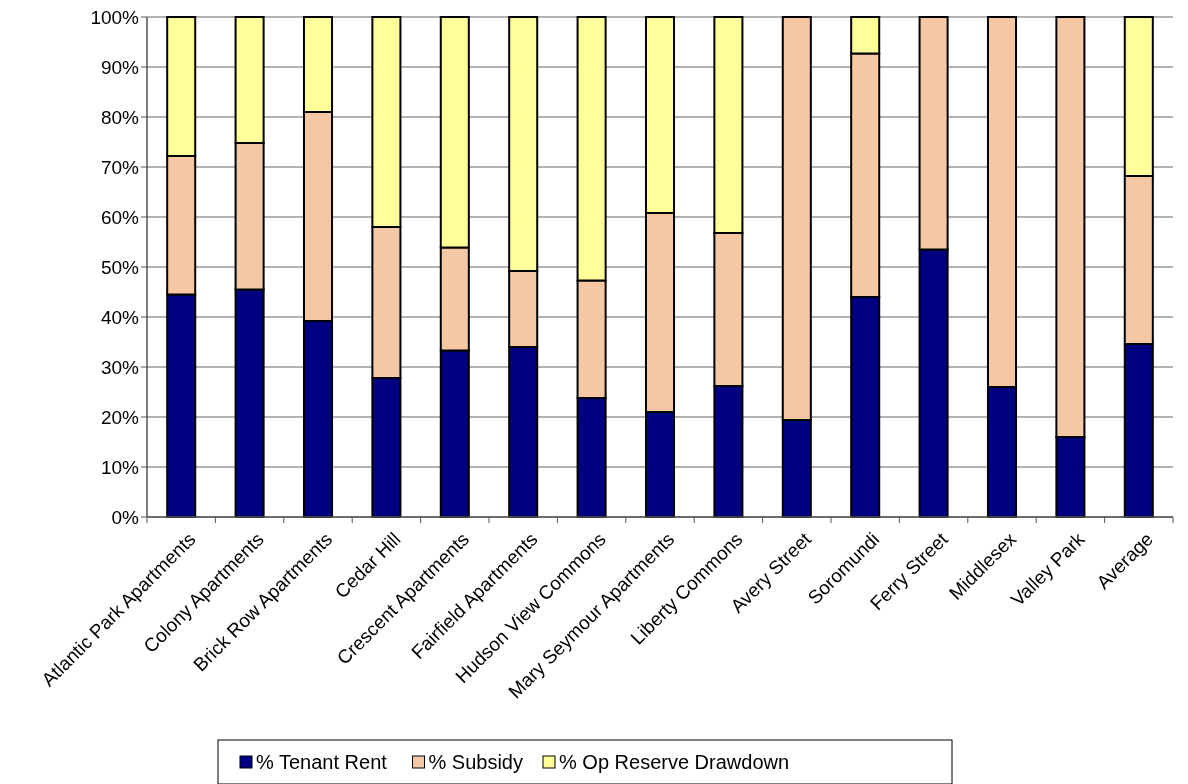 This screenshot has width=1188, height=784. Describe the element at coordinates (120, 167) in the screenshot. I see `y-tick-label: 70%` at that location.